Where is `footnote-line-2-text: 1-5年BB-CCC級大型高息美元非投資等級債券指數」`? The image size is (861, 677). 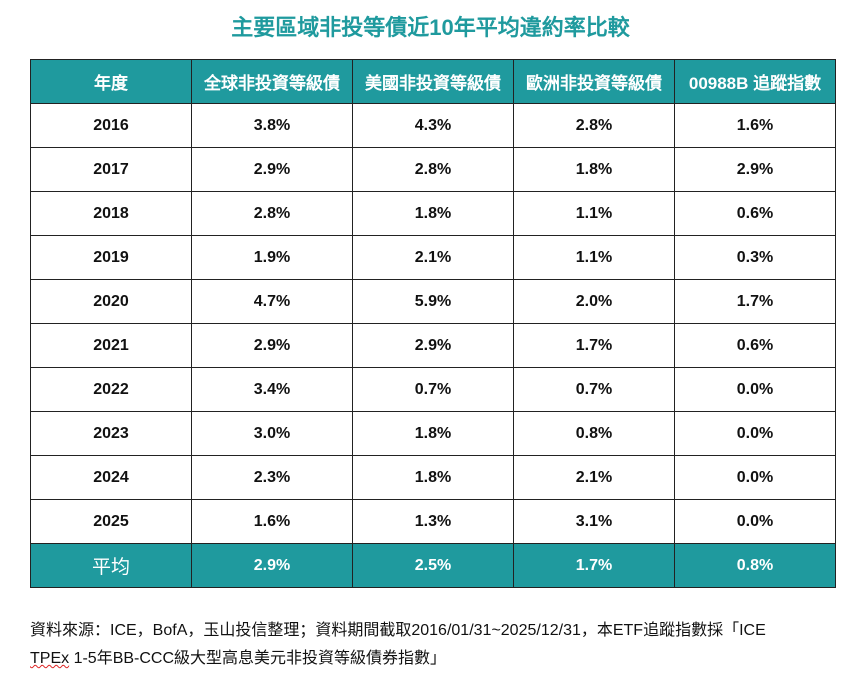 footnote-line-2-text: 1-5年BB-CCC級大型高息美元非投資等級債券指數」 is located at coordinates (258, 658).